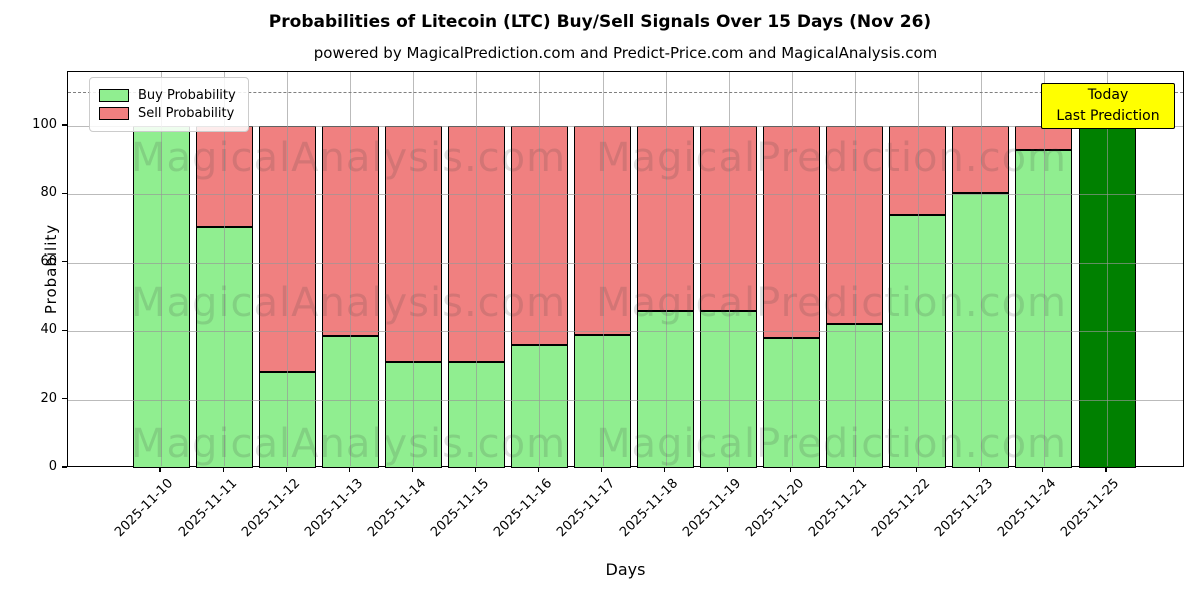 The width and height of the screenshot is (1200, 600). What do you see at coordinates (270, 508) in the screenshot?
I see `x-tick-label: 2025-11-12` at bounding box center [270, 508].